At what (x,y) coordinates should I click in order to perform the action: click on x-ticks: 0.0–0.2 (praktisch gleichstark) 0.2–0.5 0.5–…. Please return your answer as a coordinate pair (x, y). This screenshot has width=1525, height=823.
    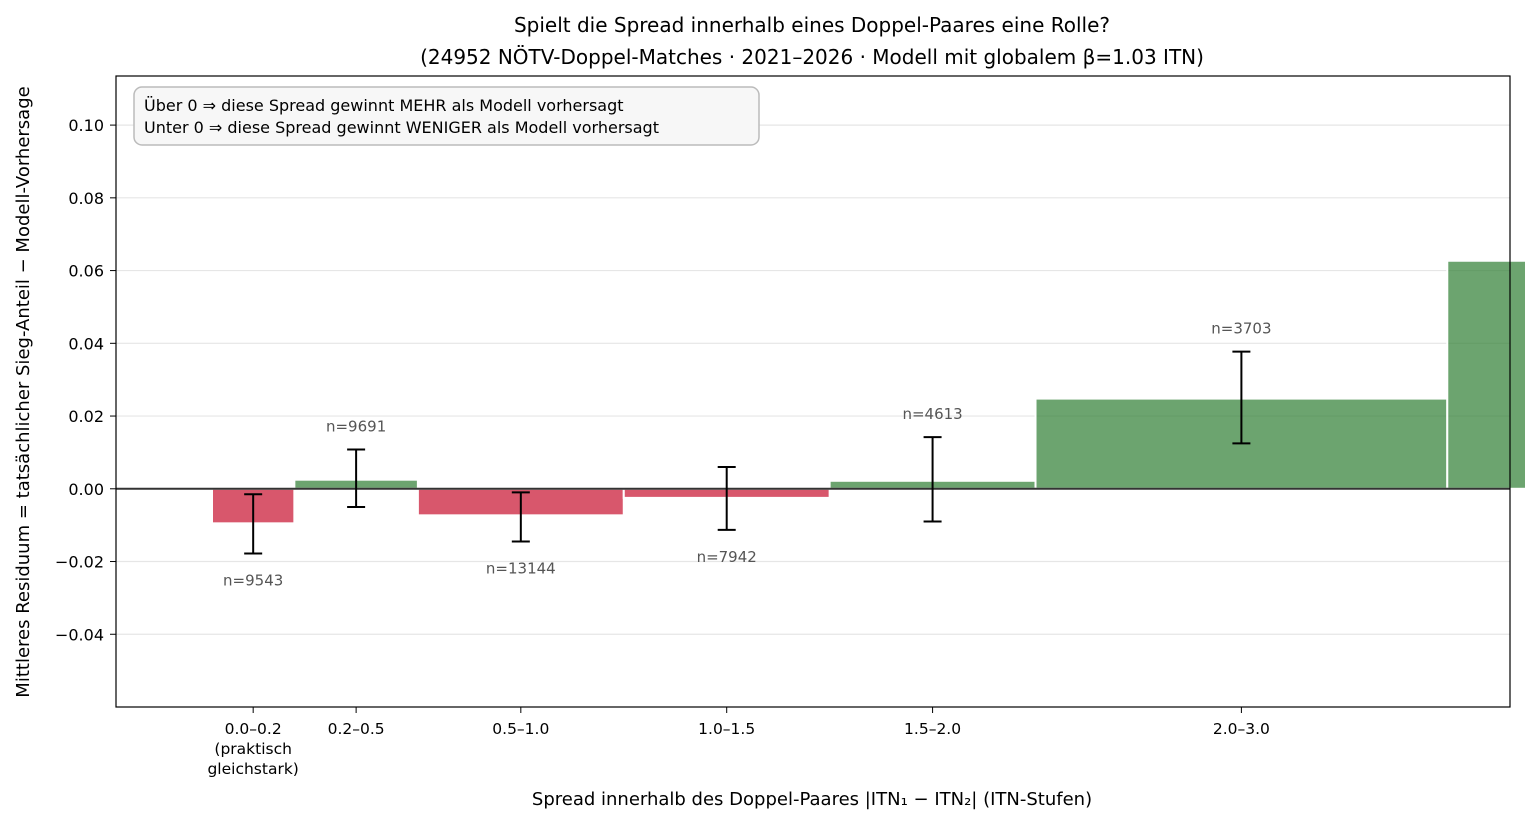
    Looking at the image, I should click on (738, 742).